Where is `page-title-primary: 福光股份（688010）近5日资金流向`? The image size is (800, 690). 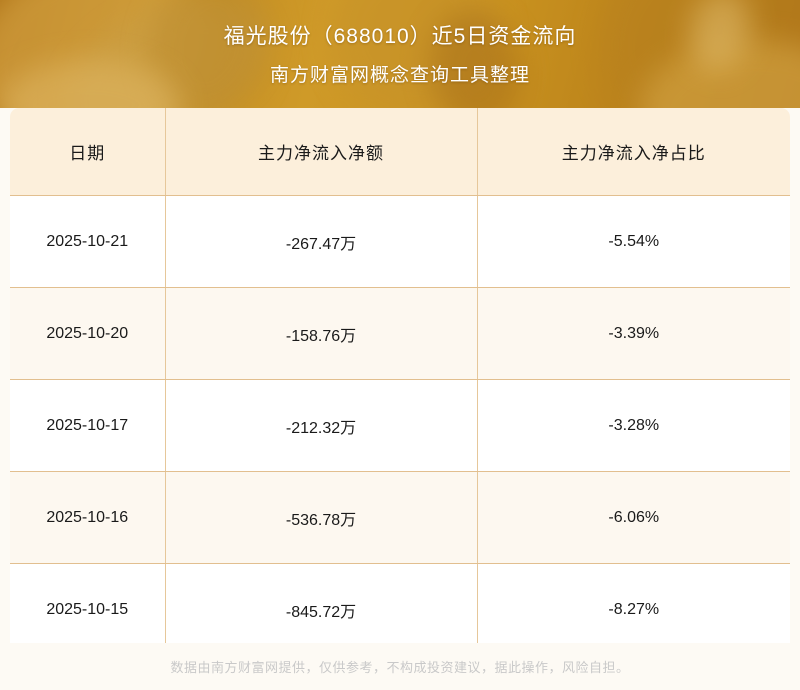 page-title-primary: 福光股份（688010）近5日资金流向 is located at coordinates (400, 36).